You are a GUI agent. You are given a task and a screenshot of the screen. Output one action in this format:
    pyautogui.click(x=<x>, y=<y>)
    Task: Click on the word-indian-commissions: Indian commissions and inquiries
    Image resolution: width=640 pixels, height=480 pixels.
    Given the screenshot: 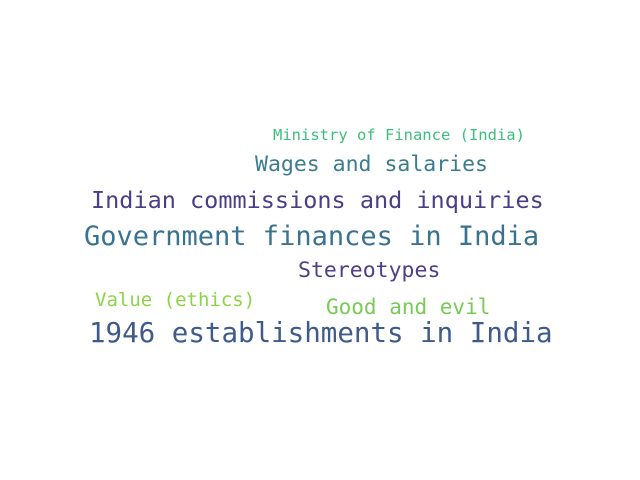 What is the action you would take?
    pyautogui.click(x=317, y=200)
    